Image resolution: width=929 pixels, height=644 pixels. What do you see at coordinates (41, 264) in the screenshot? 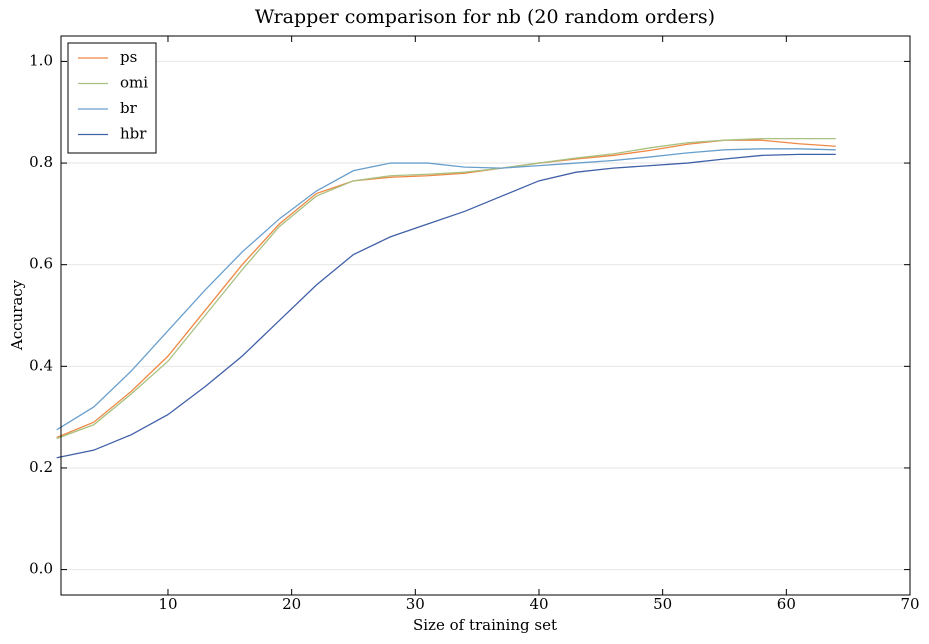
I see `y-tick-label: 0.6` at bounding box center [41, 264].